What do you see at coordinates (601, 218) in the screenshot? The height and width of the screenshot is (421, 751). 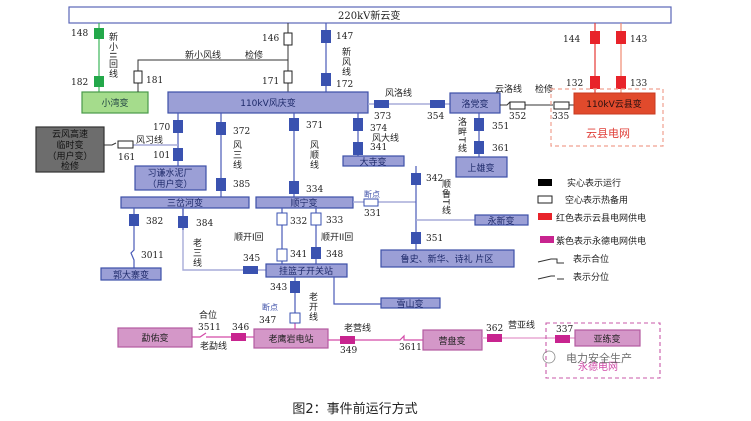 I see `legend-red: 红色表示云县电网供电` at bounding box center [601, 218].